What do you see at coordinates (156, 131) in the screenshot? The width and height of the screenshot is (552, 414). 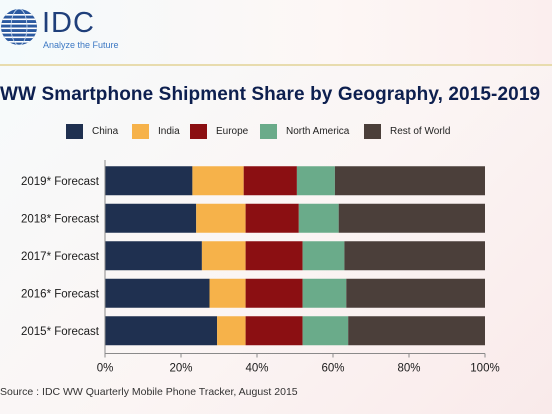 I see `legend-item-india: India` at bounding box center [156, 131].